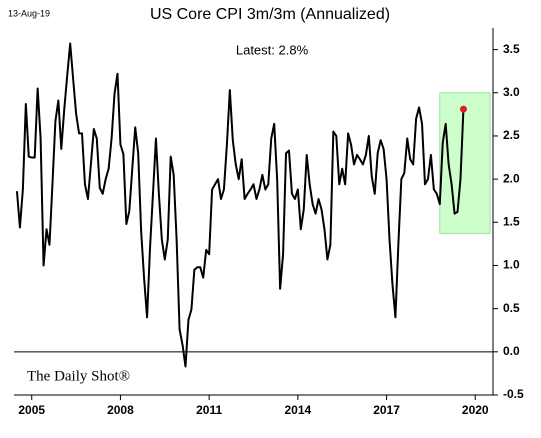  I want to click on y-tick-label: 2.5, so click(511, 135).